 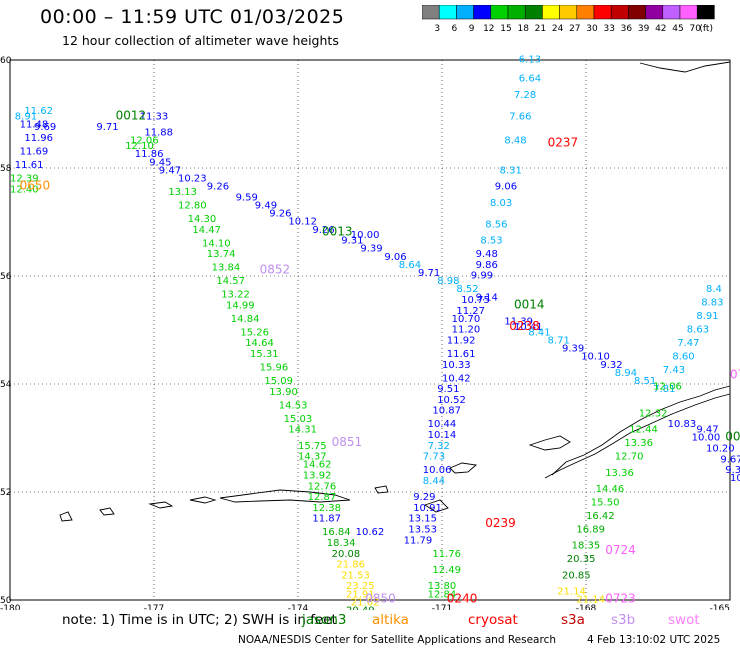 I want to click on colorbar-tick-label: 36, so click(x=627, y=29).